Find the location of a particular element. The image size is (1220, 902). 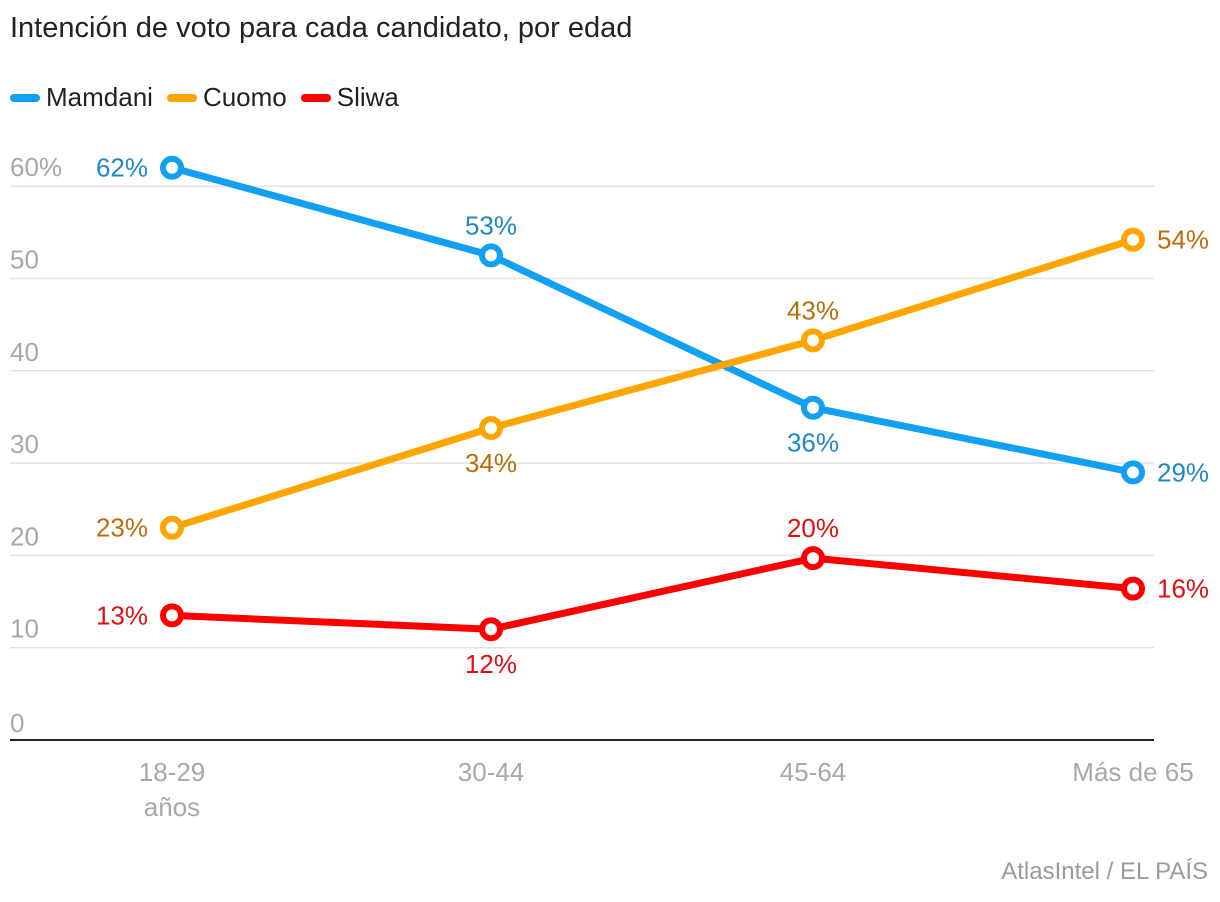

y-tick-label: 10 is located at coordinates (24, 629).